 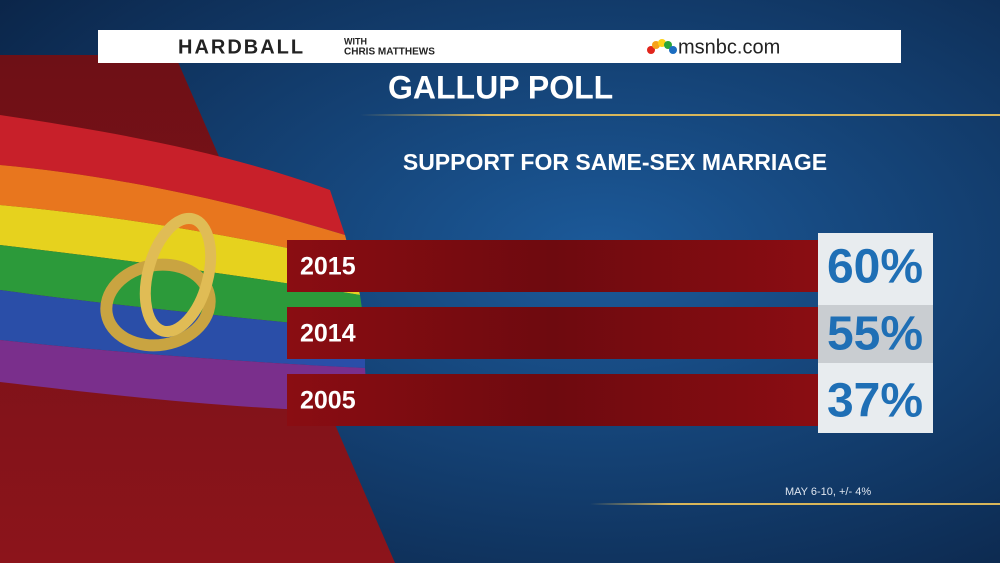 I want to click on title-rule, so click(x=680, y=115).